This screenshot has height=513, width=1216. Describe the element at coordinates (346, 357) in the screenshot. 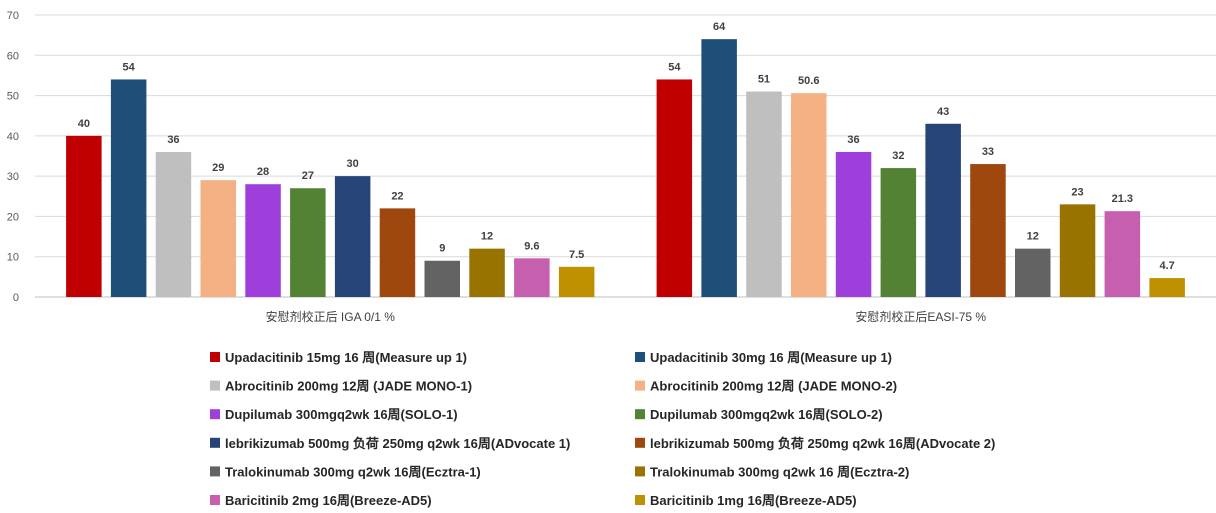

I see `legend-label: Upadacitinib 15mg 16 周(Measure up 1)` at that location.